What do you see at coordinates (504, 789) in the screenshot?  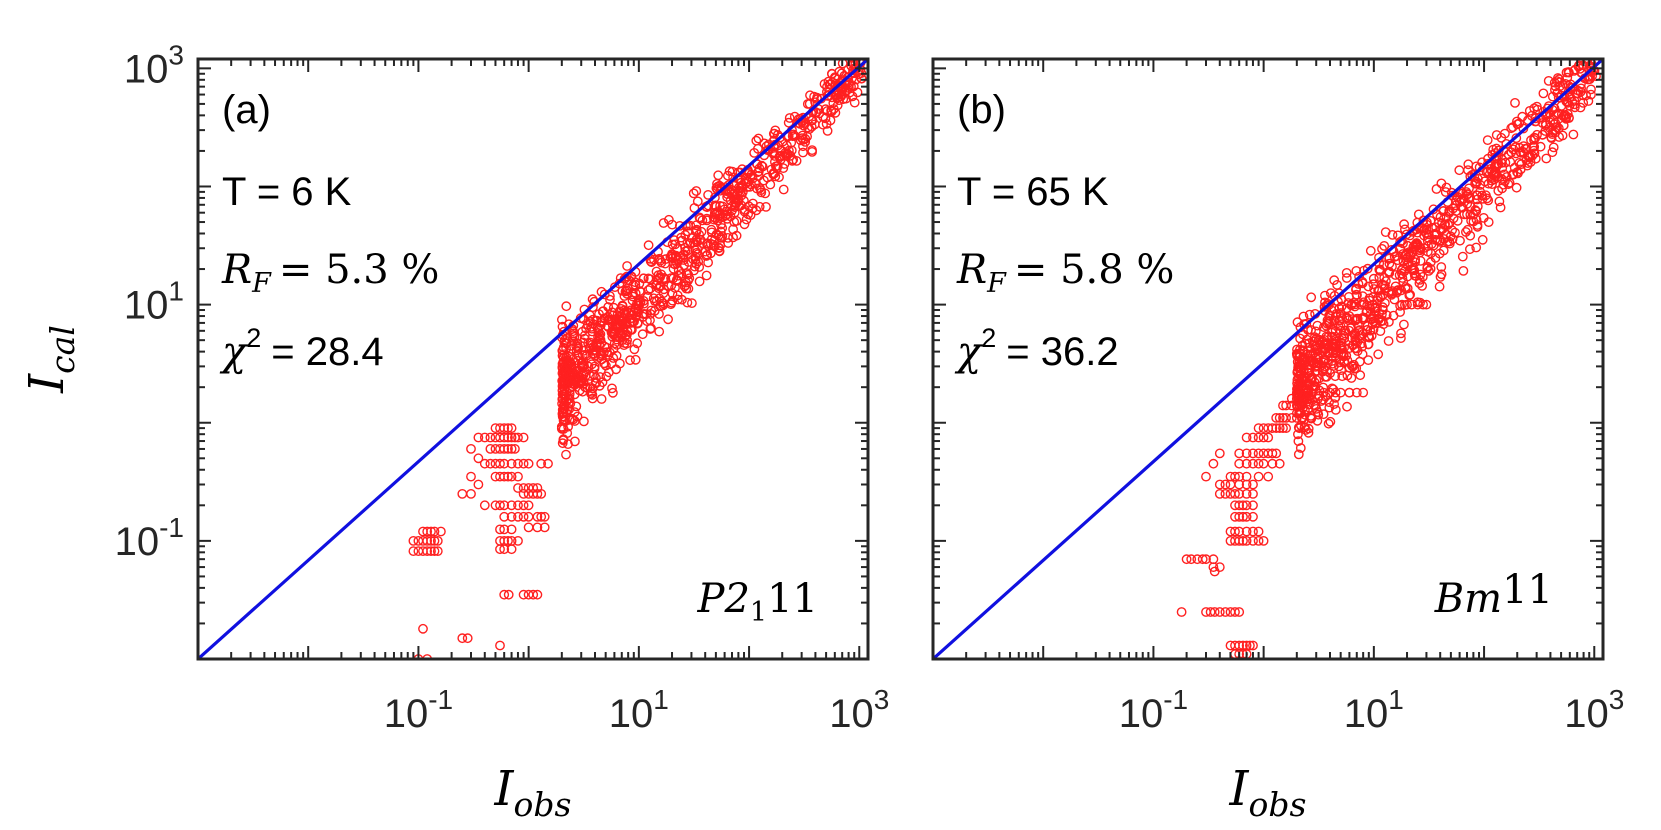 I see `x-axis-main-a: I` at bounding box center [504, 789].